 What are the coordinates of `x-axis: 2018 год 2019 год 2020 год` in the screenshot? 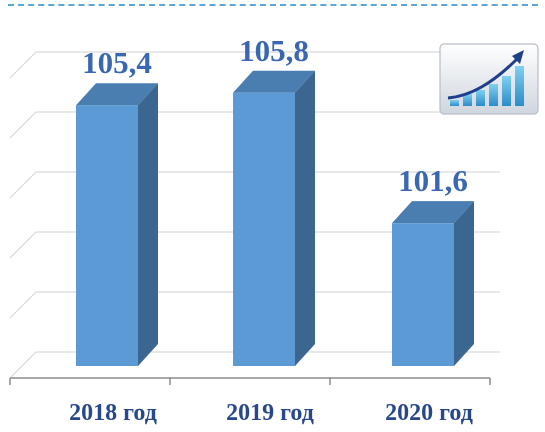 It's located at (250, 402).